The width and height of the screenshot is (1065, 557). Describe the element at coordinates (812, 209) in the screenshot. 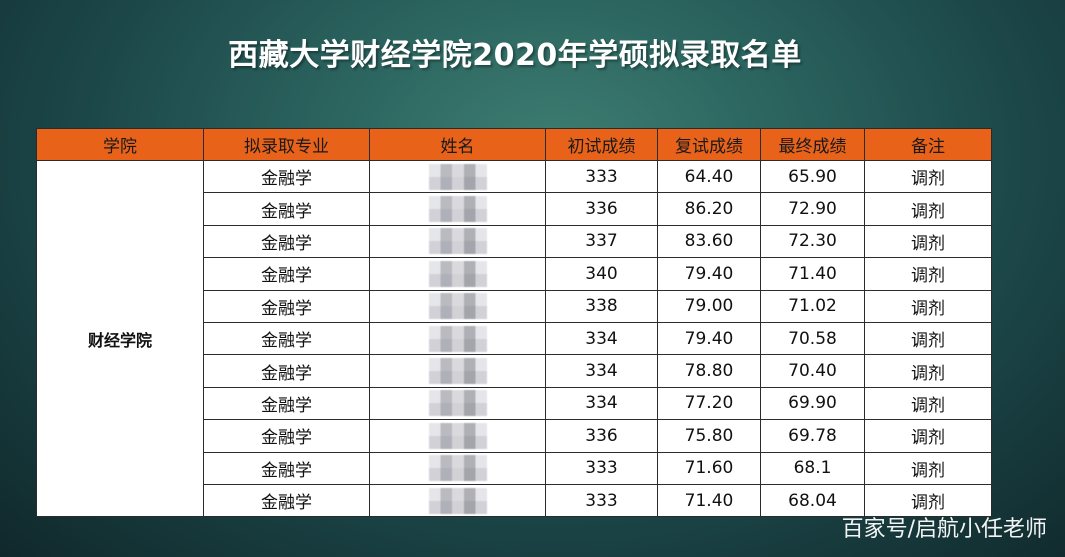

I see `final-score-cell: 72.90` at that location.